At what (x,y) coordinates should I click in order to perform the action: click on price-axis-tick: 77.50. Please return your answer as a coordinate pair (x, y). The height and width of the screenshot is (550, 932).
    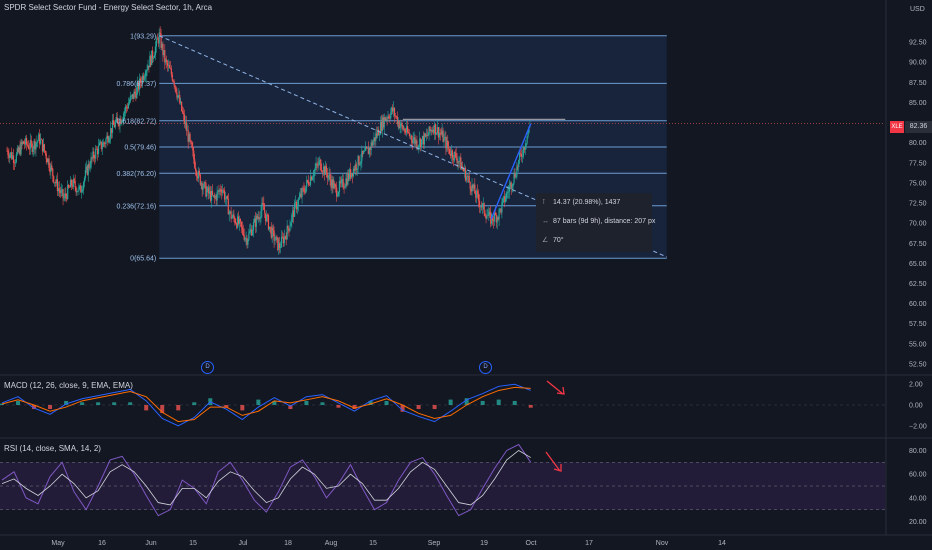
    Looking at the image, I should click on (918, 163).